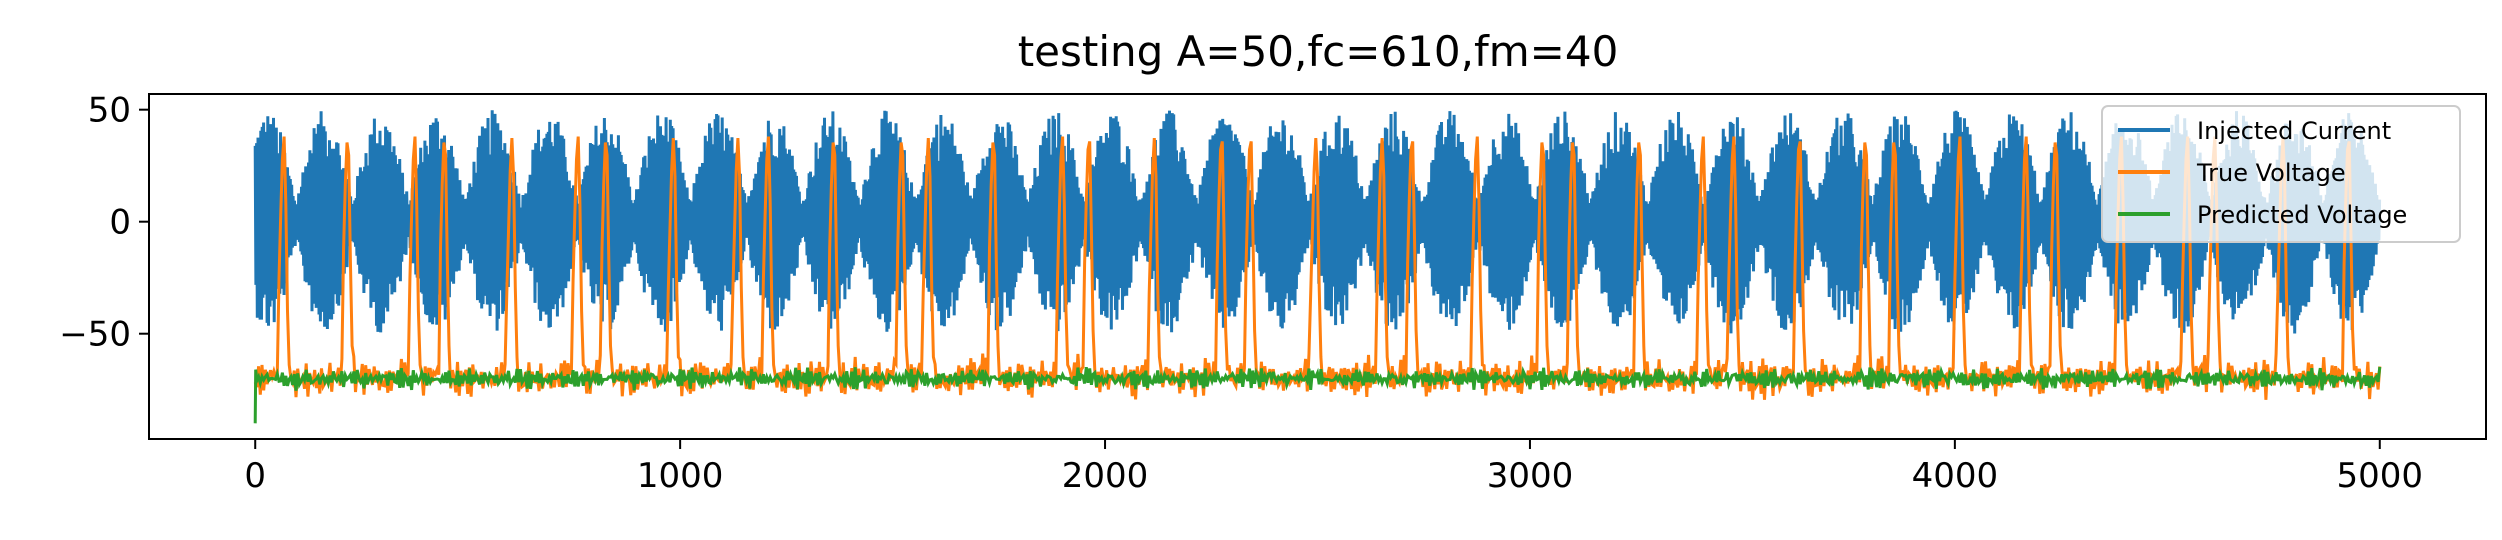 The image size is (2502, 540). I want to click on series-predicted-voltage-line, so click(1317, 394).